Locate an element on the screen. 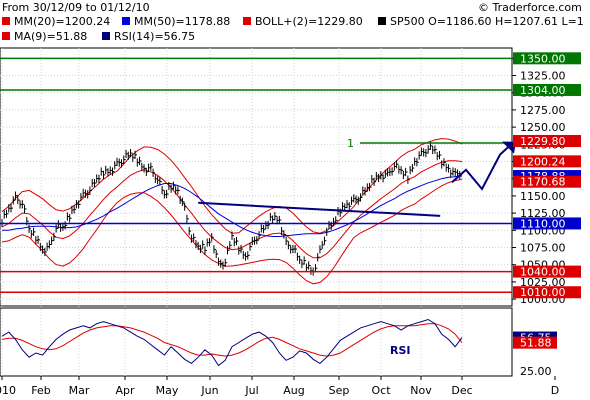 The width and height of the screenshot is (590, 400). rsi-marker-box is located at coordinates (535, 342).